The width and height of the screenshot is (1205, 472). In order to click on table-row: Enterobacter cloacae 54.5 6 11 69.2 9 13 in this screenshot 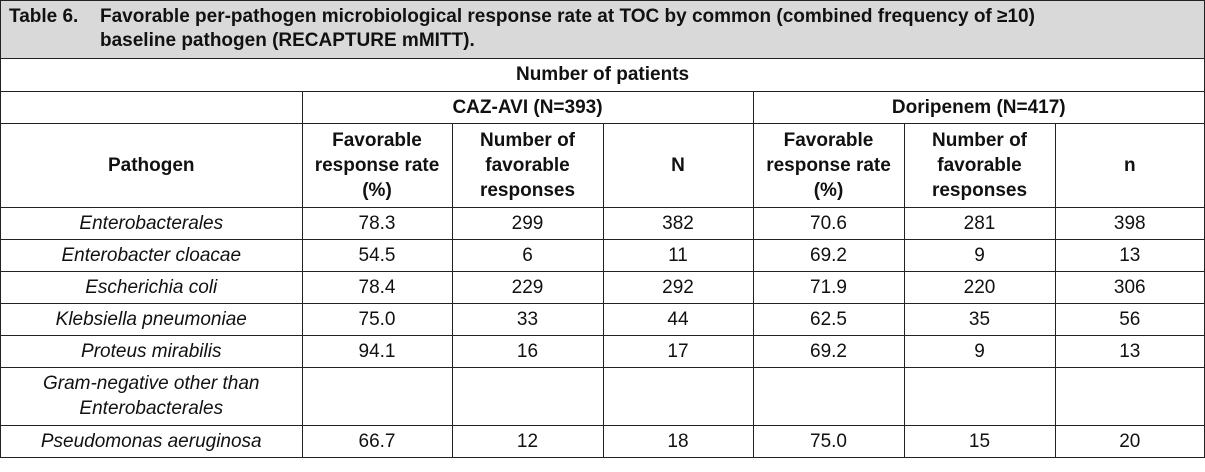, I will do `click(603, 255)`.